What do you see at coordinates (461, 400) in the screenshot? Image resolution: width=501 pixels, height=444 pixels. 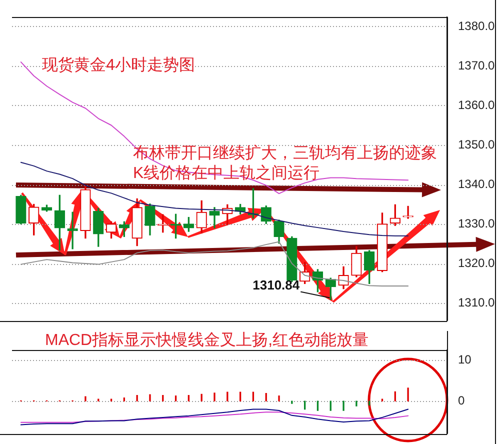 I see `y-tick-label: 0` at bounding box center [461, 400].